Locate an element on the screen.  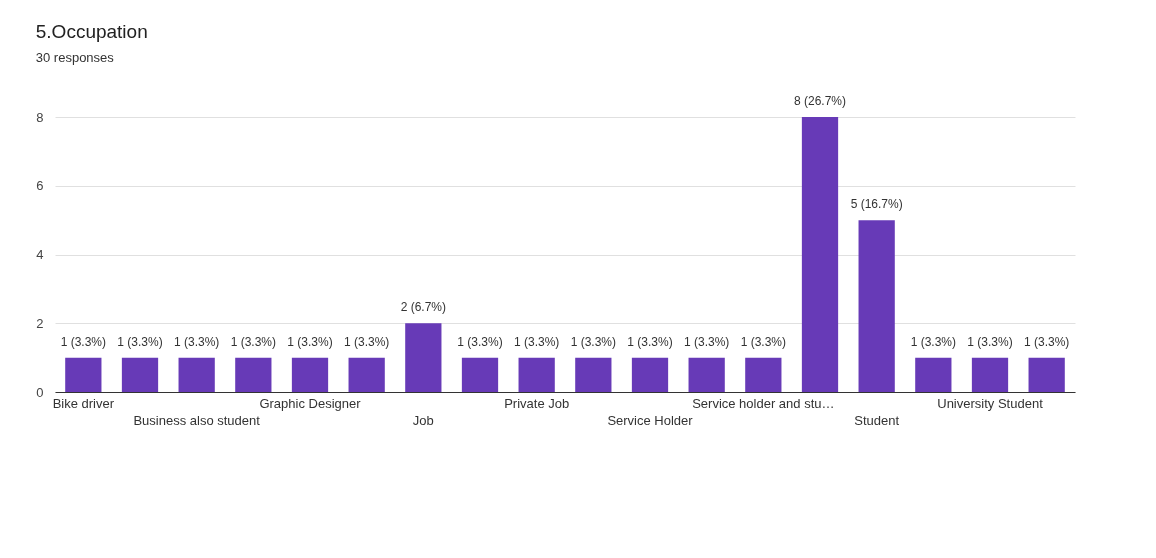
x-tick-label: Job is located at coordinates (423, 420).